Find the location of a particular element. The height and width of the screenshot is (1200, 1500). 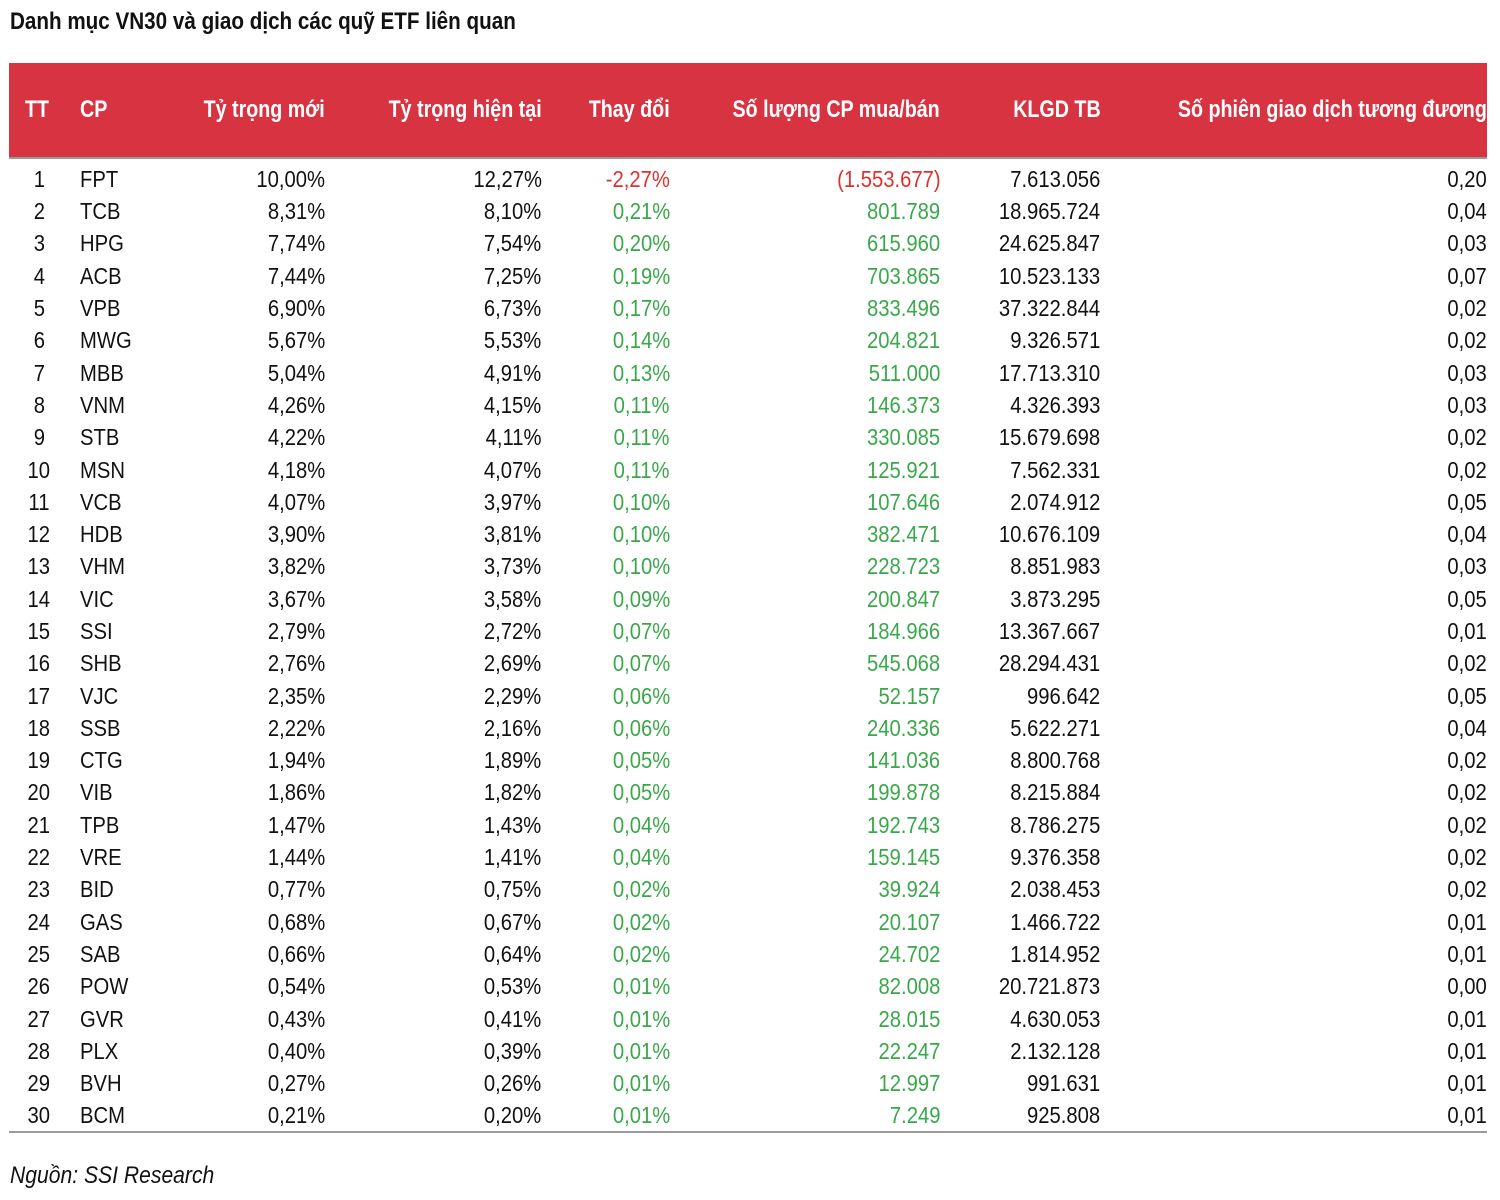

table-row: 18 SSB 2,22% 2,16% 0,06% 240.336 5.622.271 0,04 is located at coordinates (748, 728).